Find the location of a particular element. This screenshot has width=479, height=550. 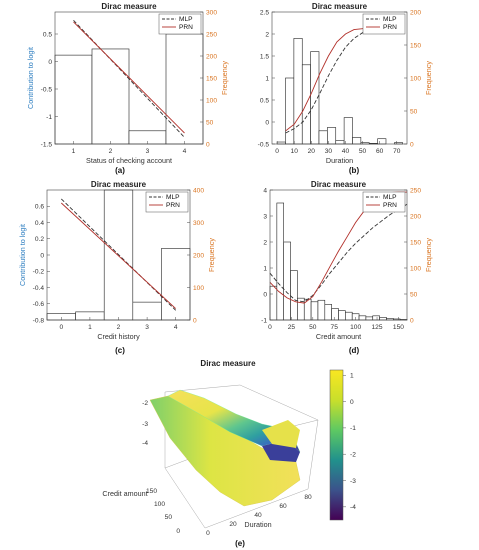

y-tick-label: 4 is located at coordinates (265, 190).